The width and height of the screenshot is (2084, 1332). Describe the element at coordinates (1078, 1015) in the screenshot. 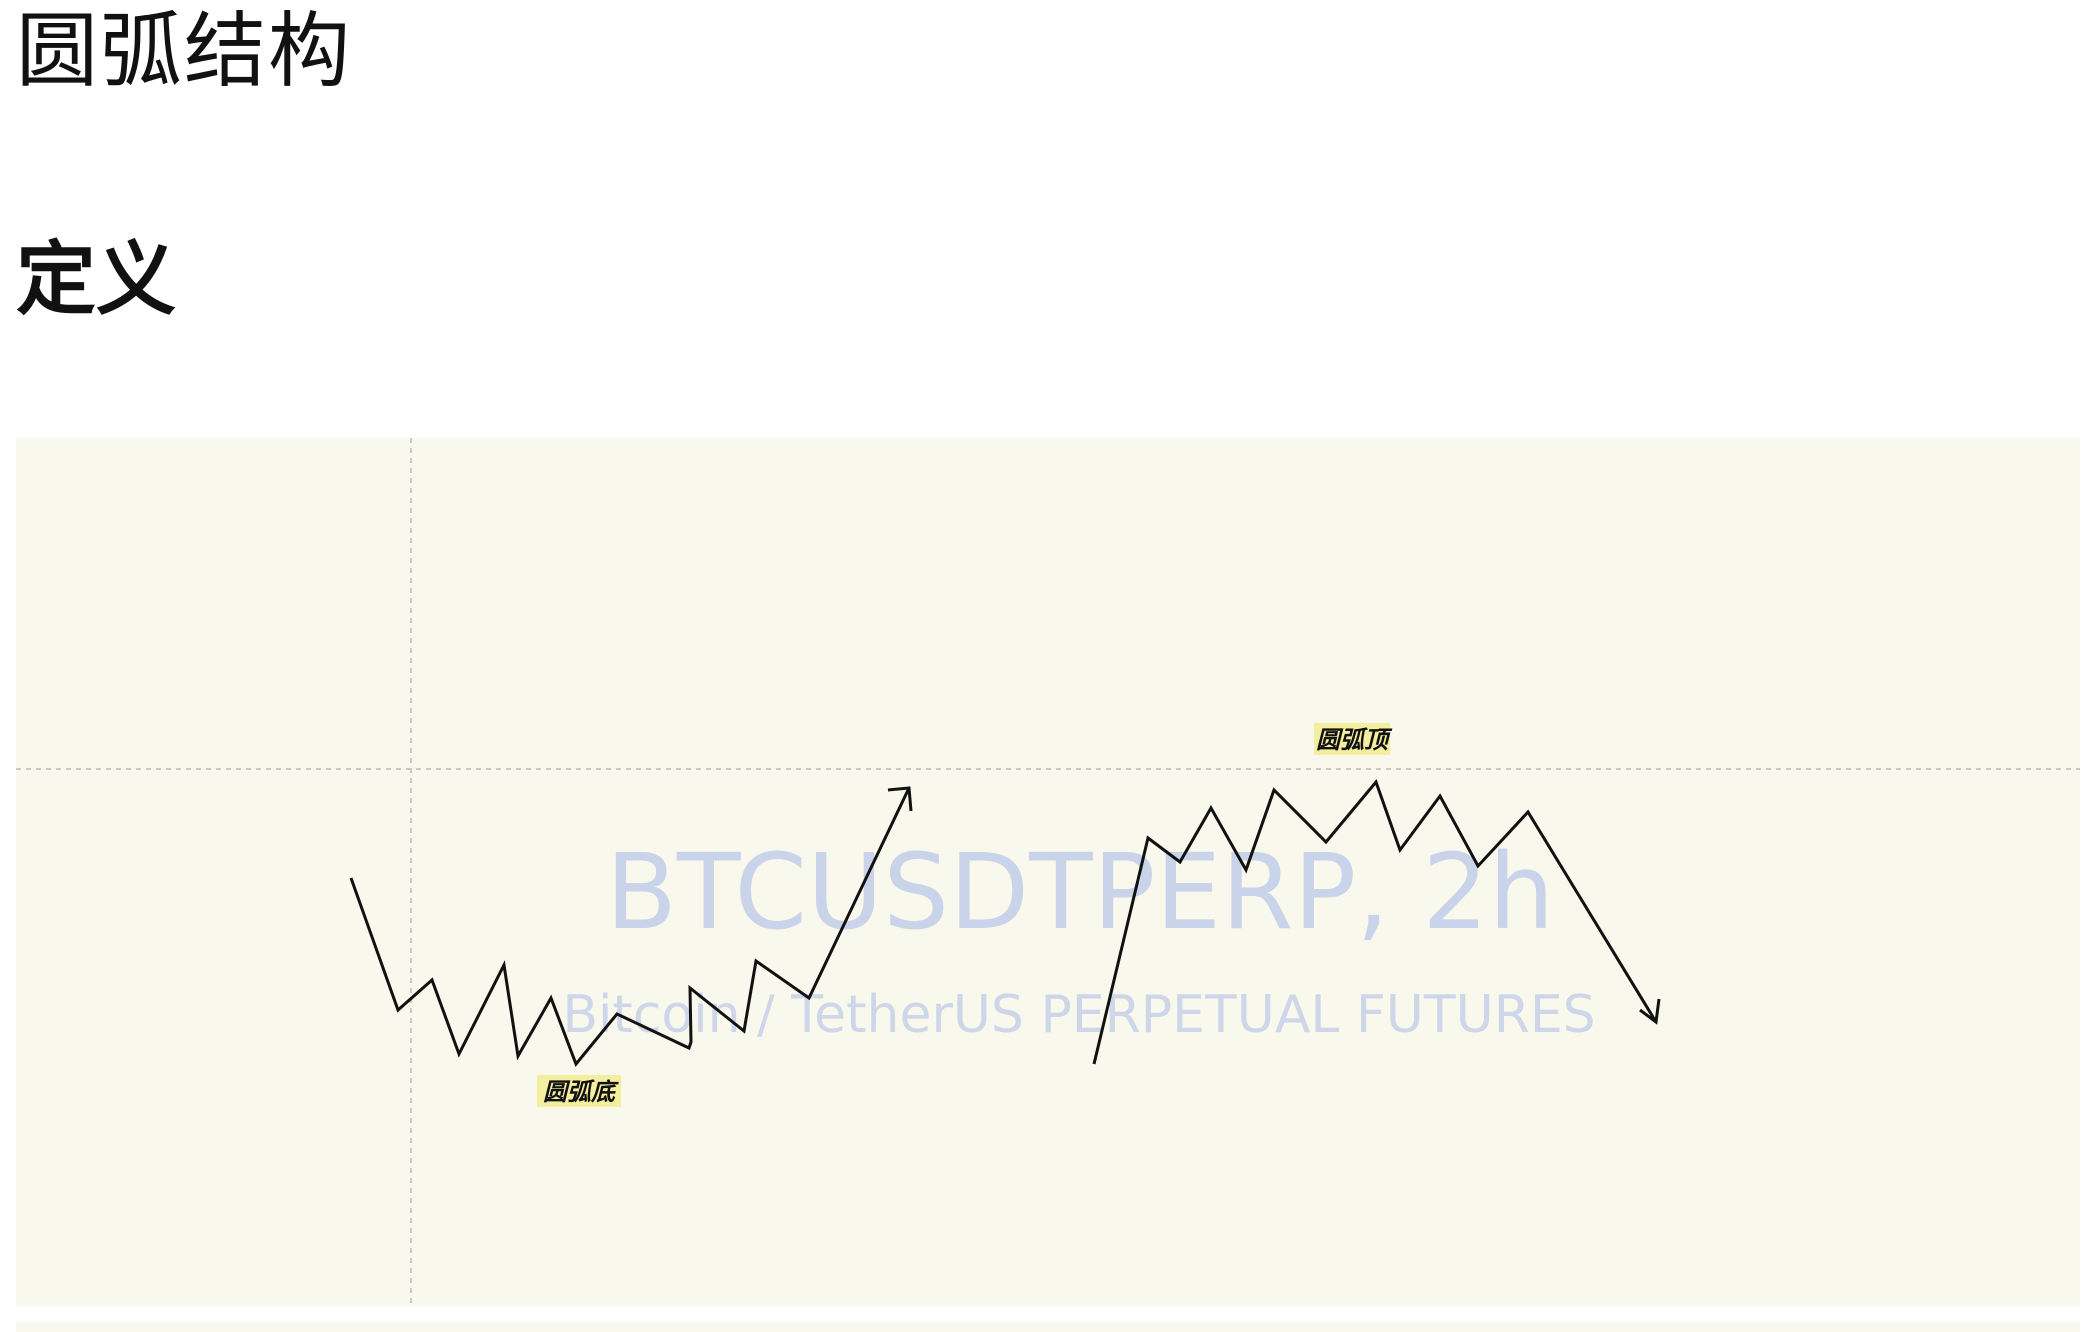

I see `watermark-subtitle: Bitcoin / TetherUS PERPETUAL FUTURES` at that location.